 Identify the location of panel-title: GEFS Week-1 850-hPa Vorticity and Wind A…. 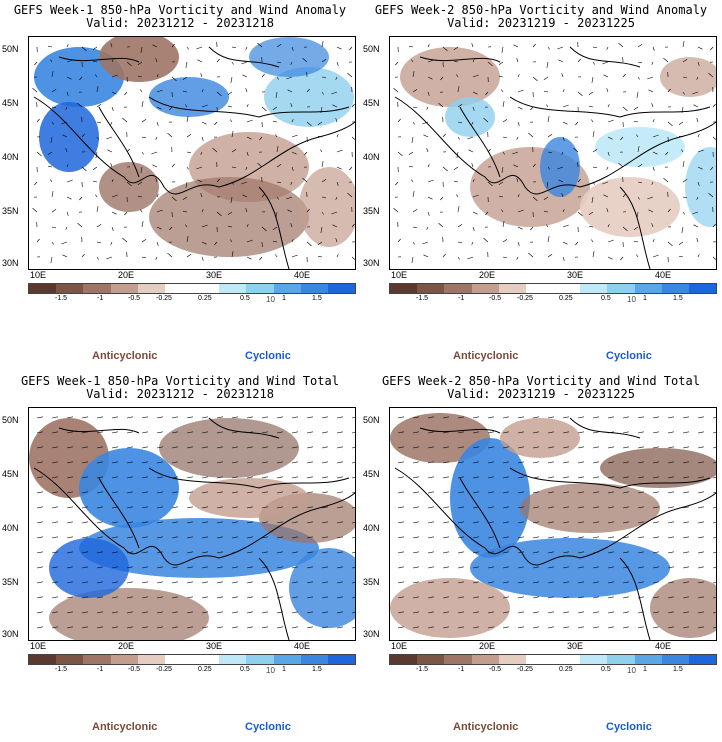
(180, 10).